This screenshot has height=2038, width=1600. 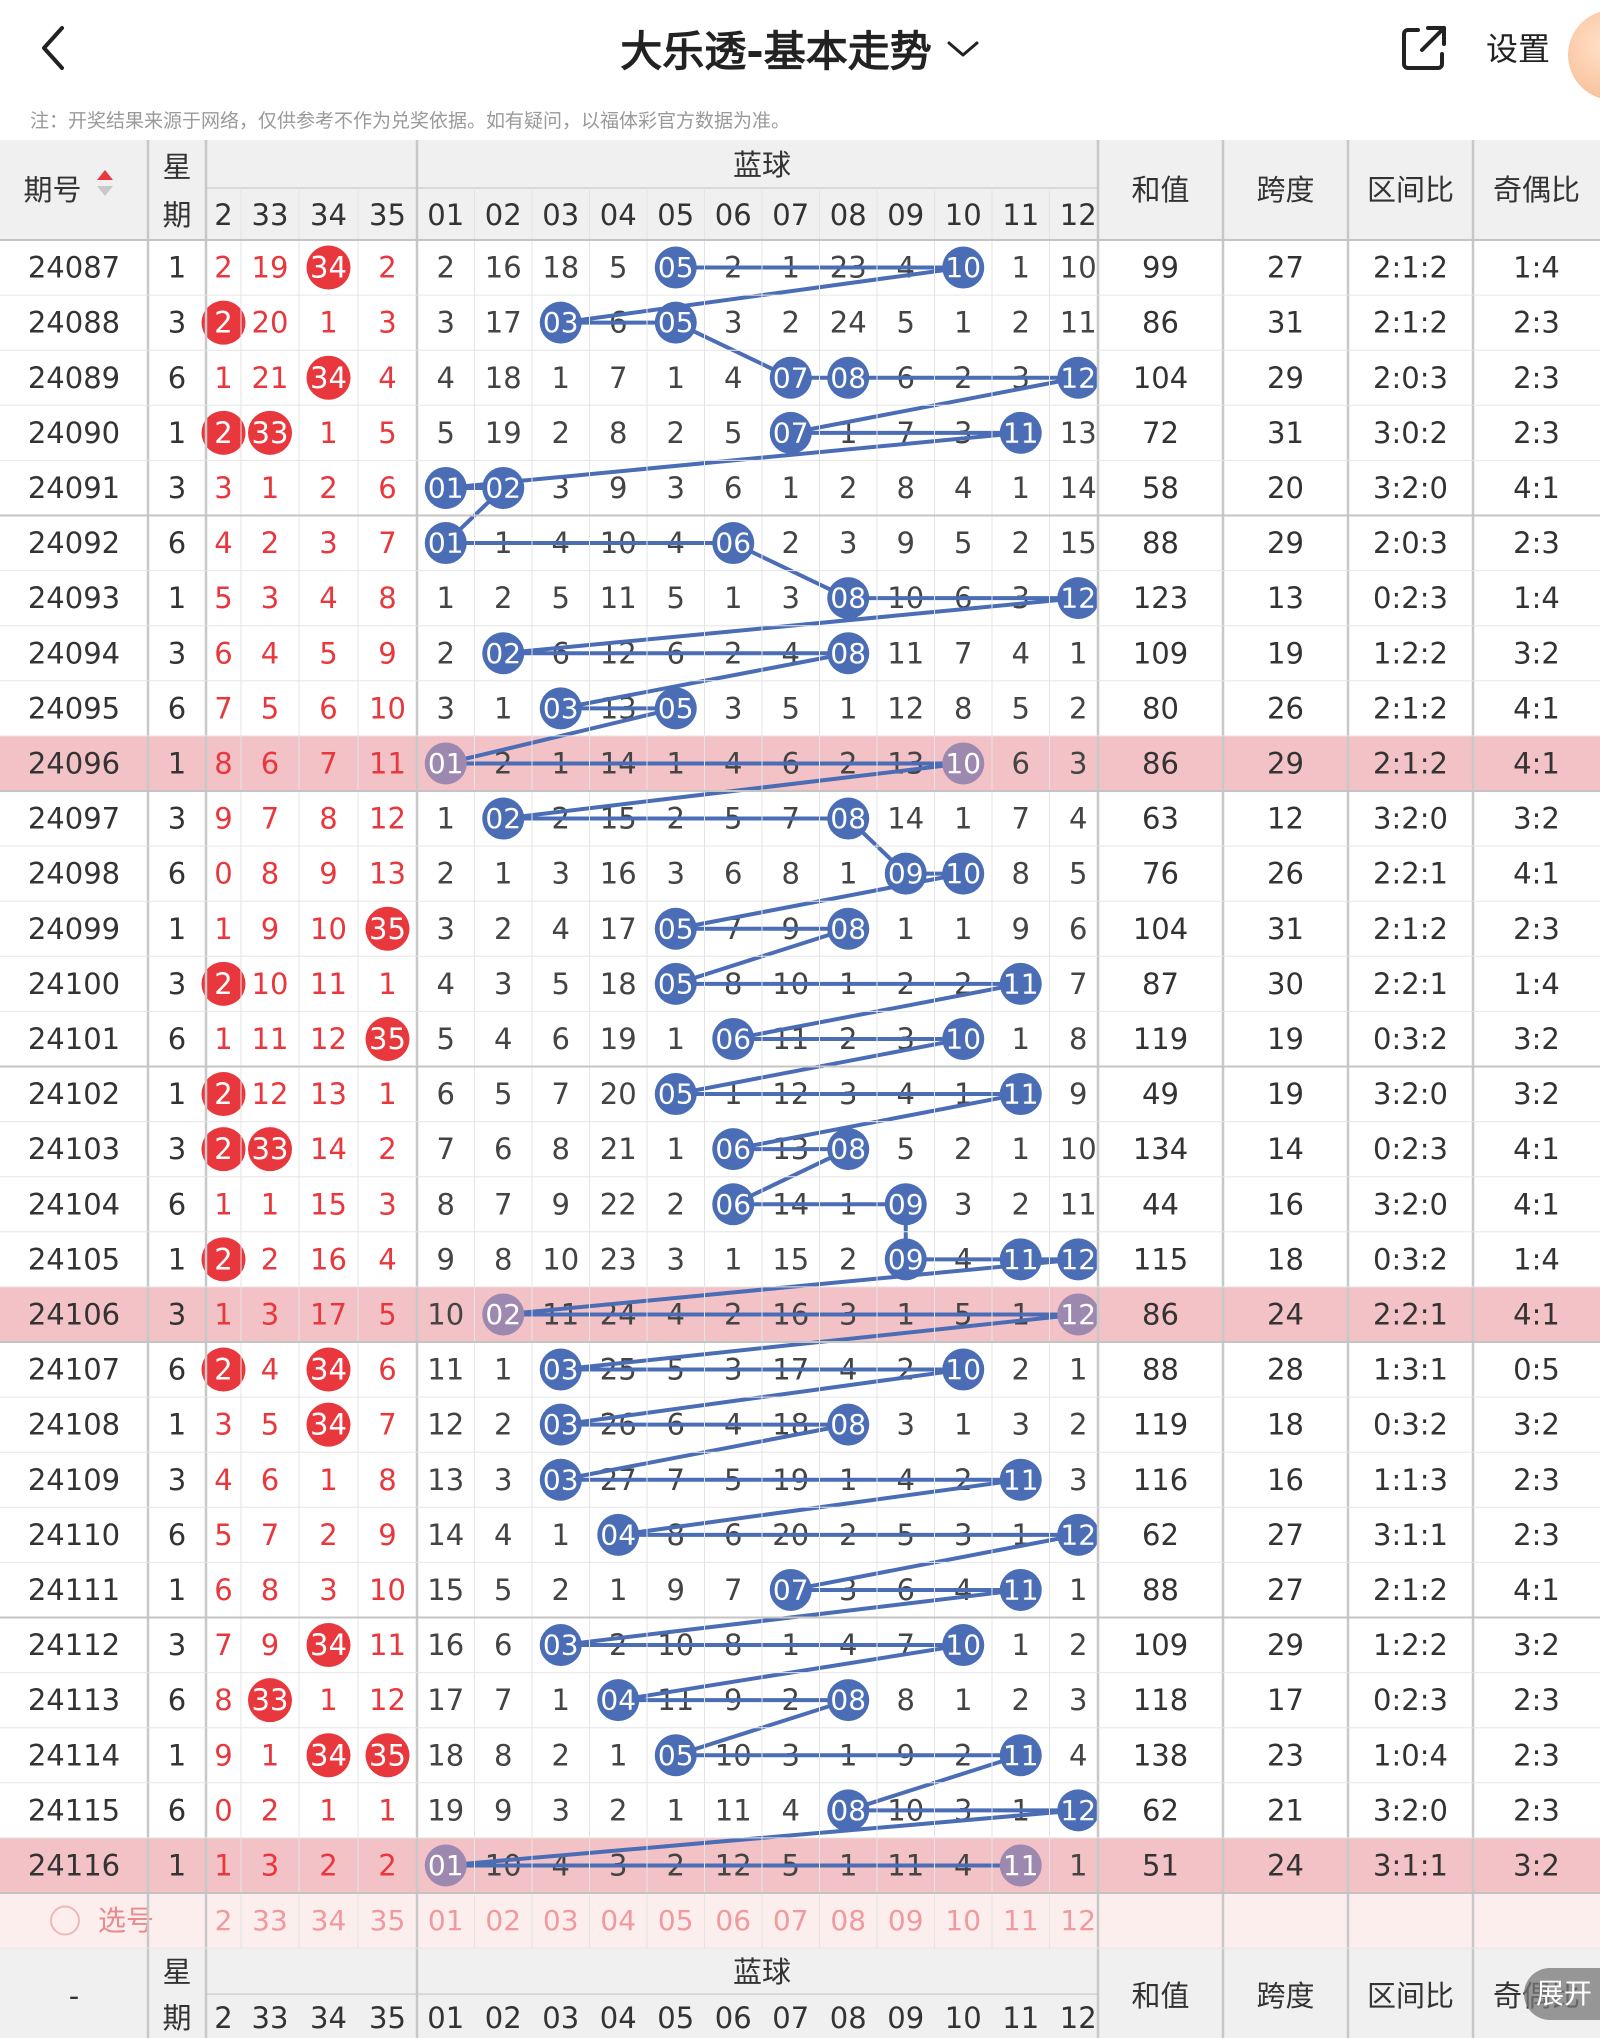 I want to click on table-row: 240883220133170360532245121186312:1:22:3, so click(x=794, y=323).